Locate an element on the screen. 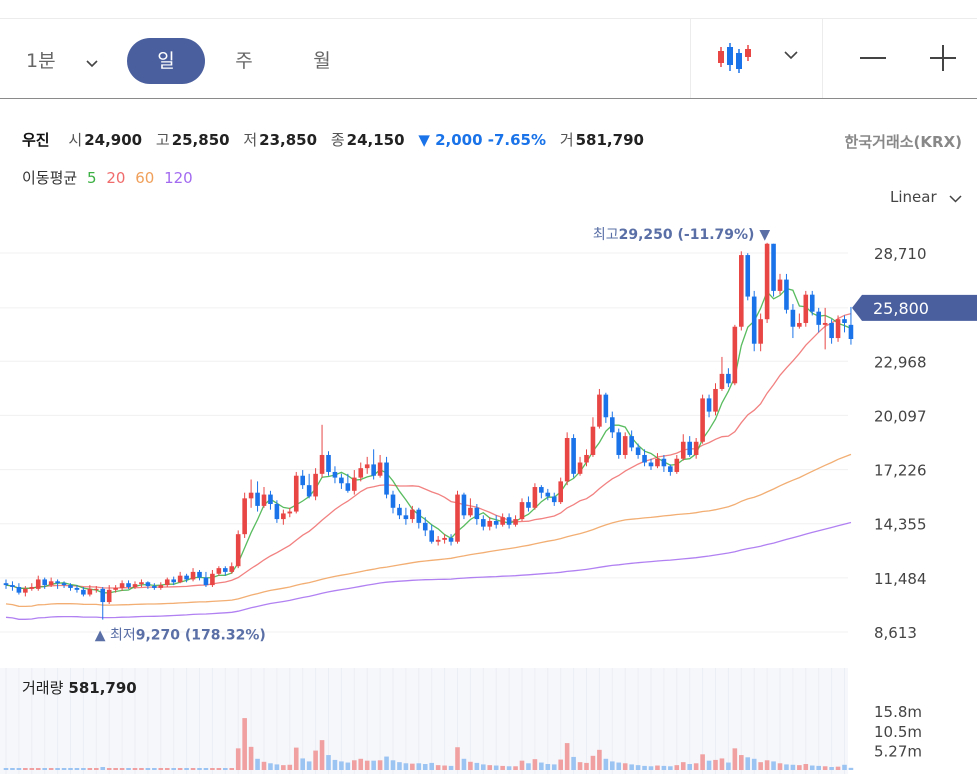 The height and width of the screenshot is (774, 977). y-tick-label: 20,097 is located at coordinates (900, 416).